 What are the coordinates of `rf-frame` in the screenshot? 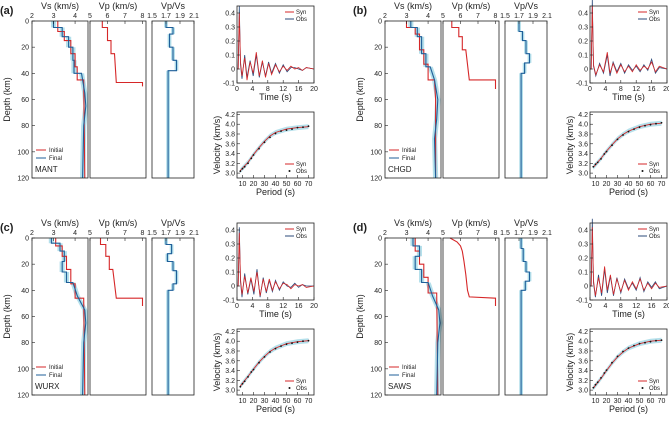 It's located at (275, 44).